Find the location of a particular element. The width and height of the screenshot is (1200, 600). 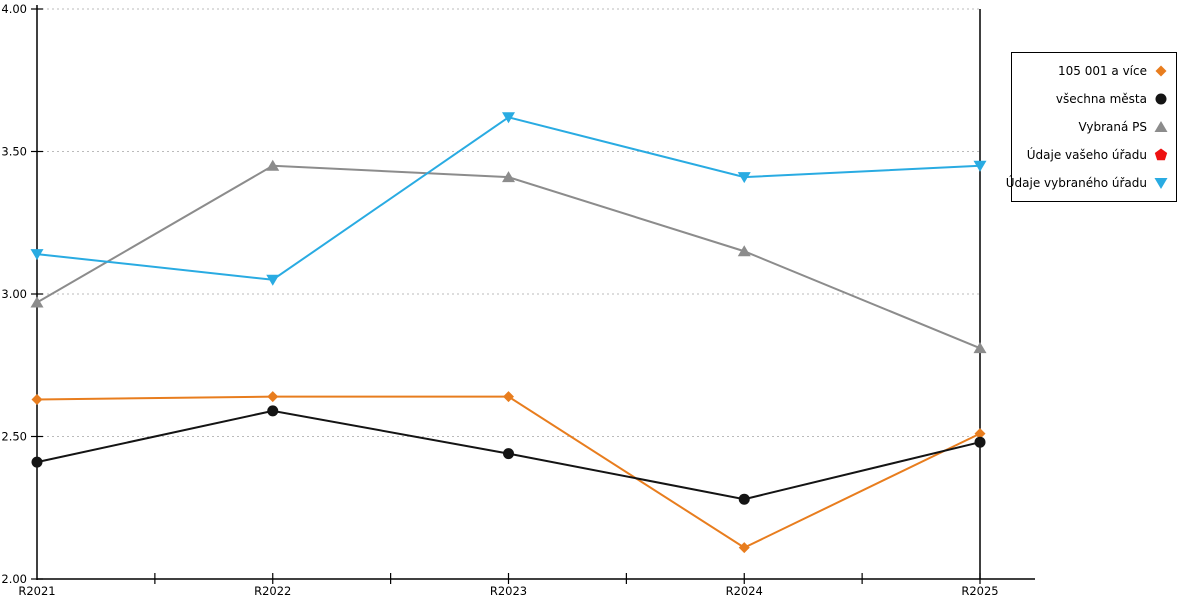

legend-item: 105 001 a více is located at coordinates (1094, 71).